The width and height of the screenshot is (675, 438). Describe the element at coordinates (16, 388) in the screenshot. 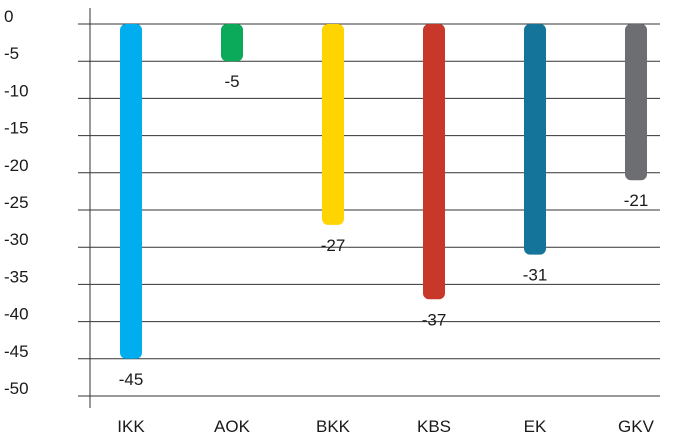

I see `y-tick-label: -50` at that location.